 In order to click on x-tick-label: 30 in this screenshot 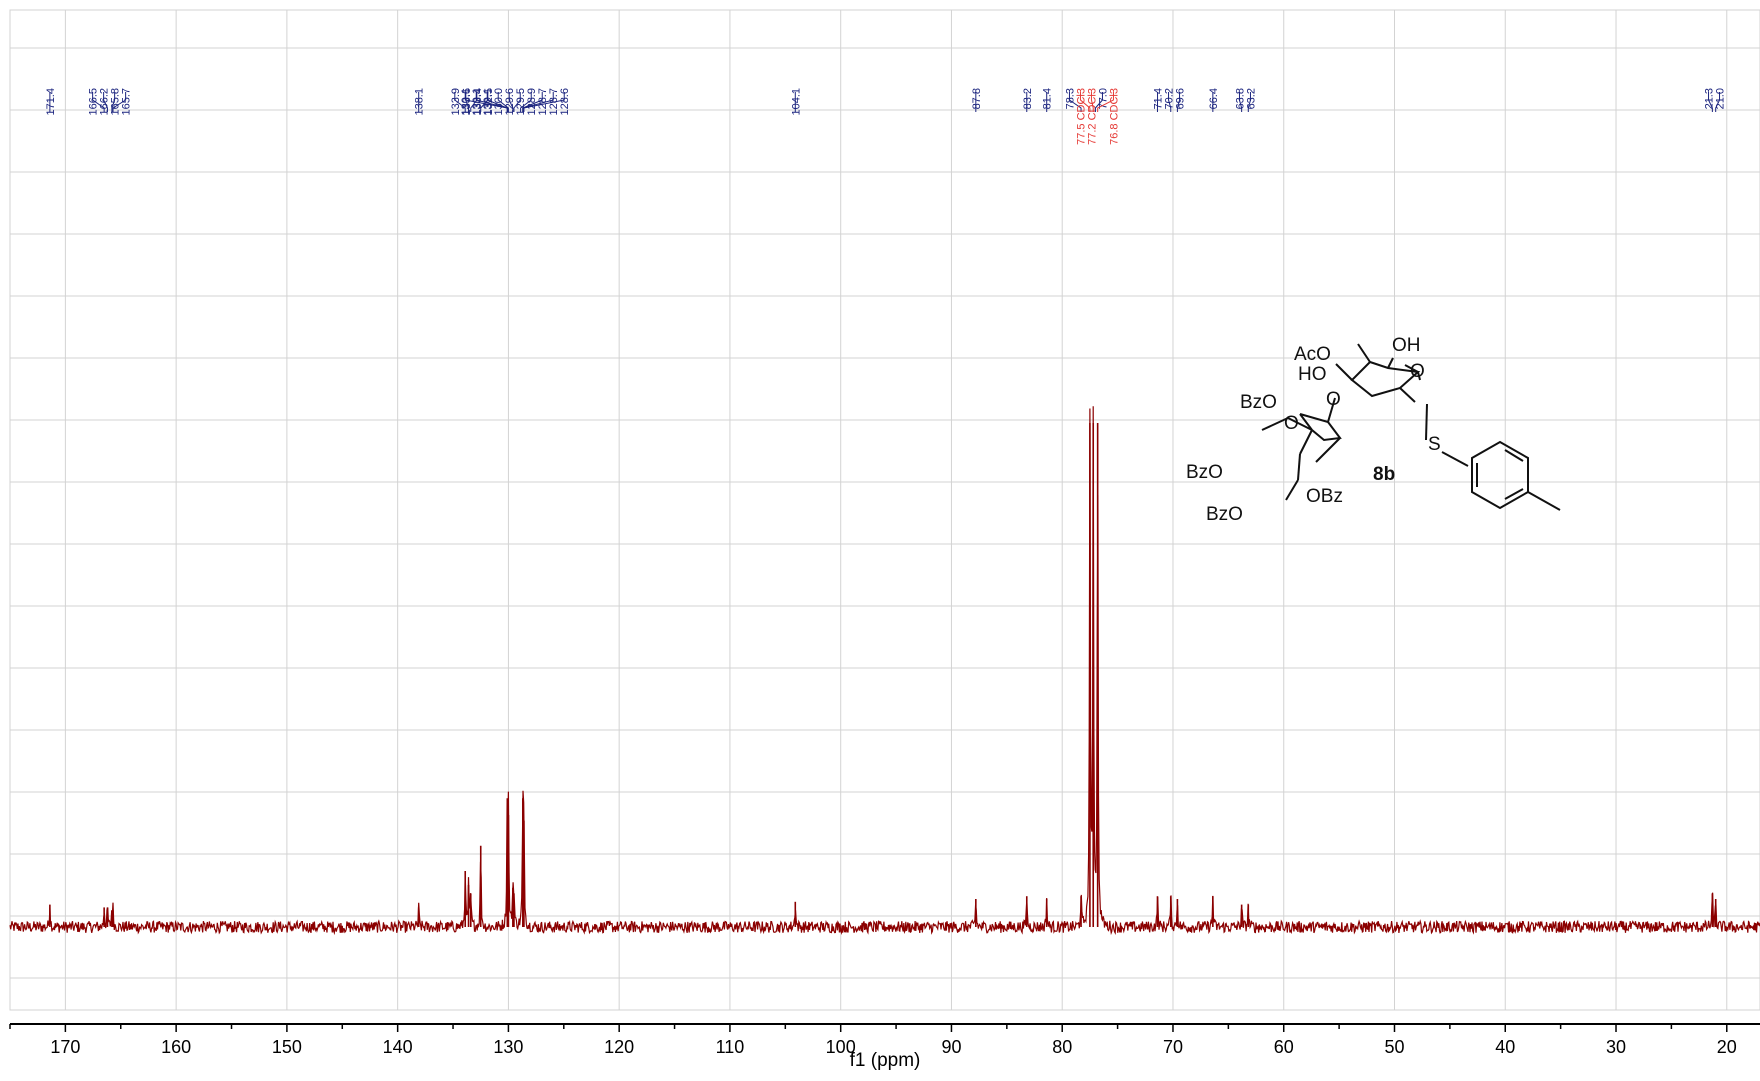, I will do `click(1616, 1047)`.